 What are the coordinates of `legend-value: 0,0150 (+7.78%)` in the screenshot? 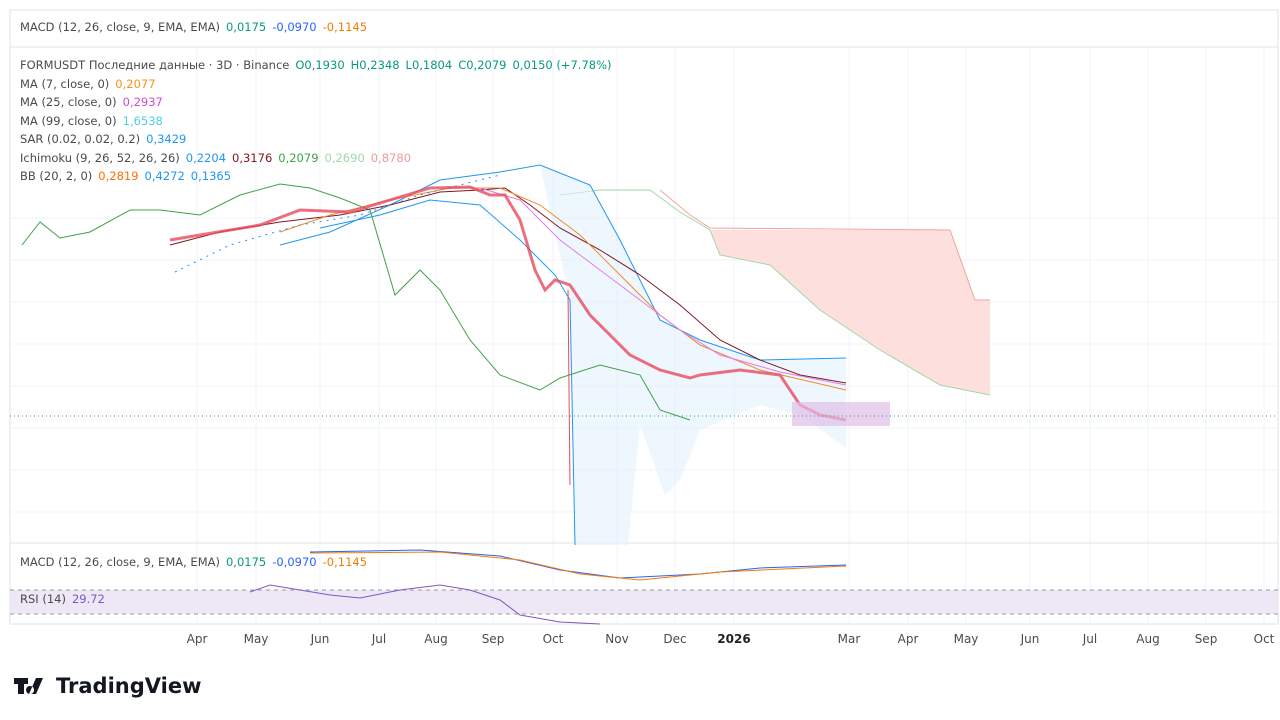 It's located at (562, 65).